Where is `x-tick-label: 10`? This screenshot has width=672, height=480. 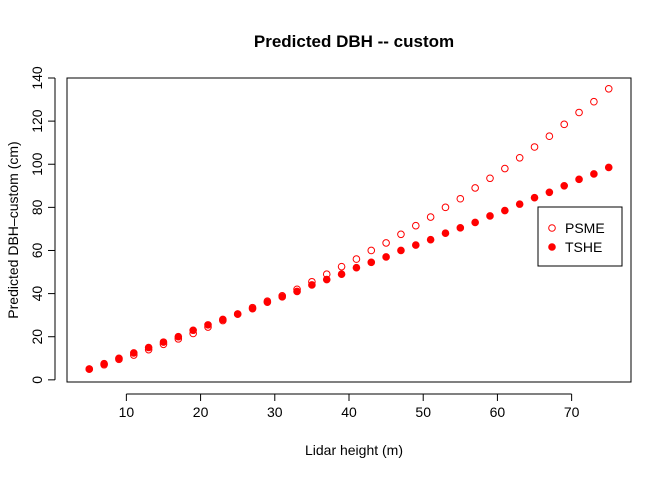 x-tick-label: 10 is located at coordinates (127, 412).